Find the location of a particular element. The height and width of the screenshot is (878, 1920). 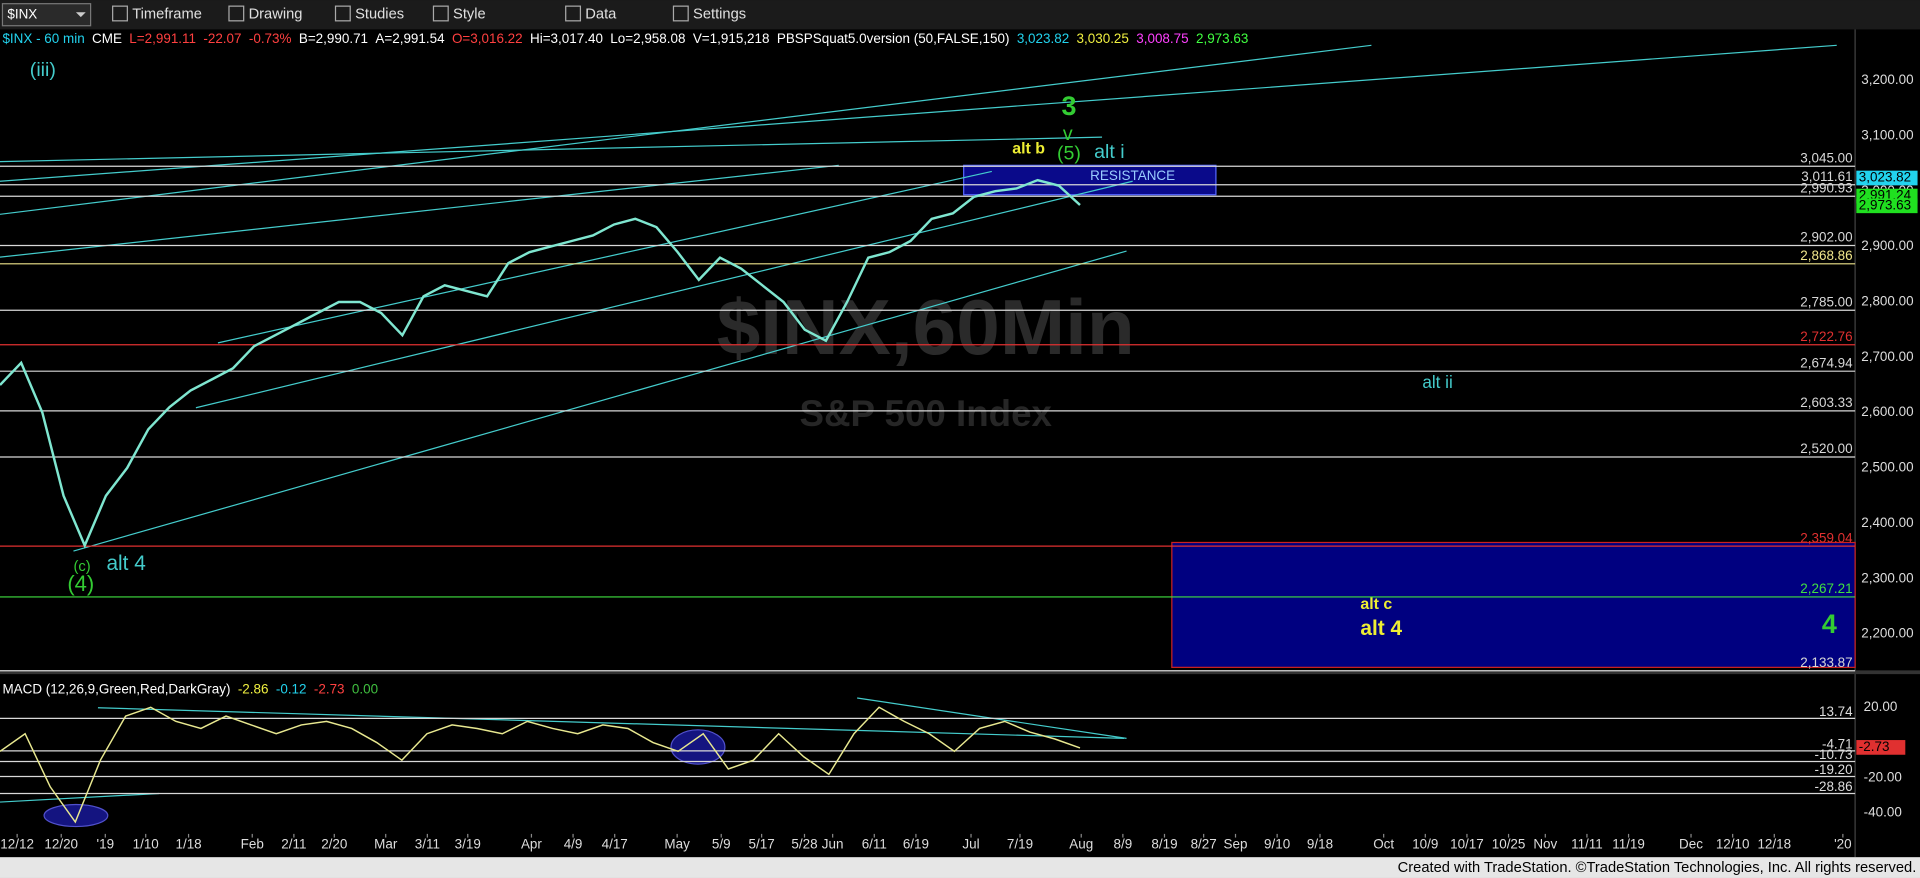

symbol-box is located at coordinates (46, 15).